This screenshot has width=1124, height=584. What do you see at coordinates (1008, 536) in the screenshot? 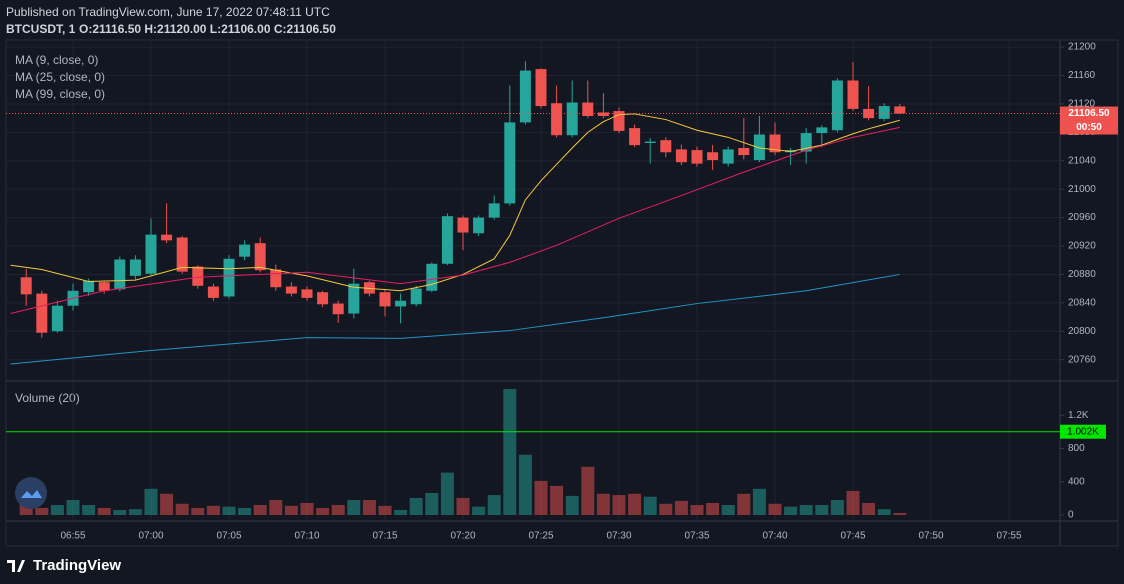
I see `x-tick-label: 07:55` at bounding box center [1008, 536].